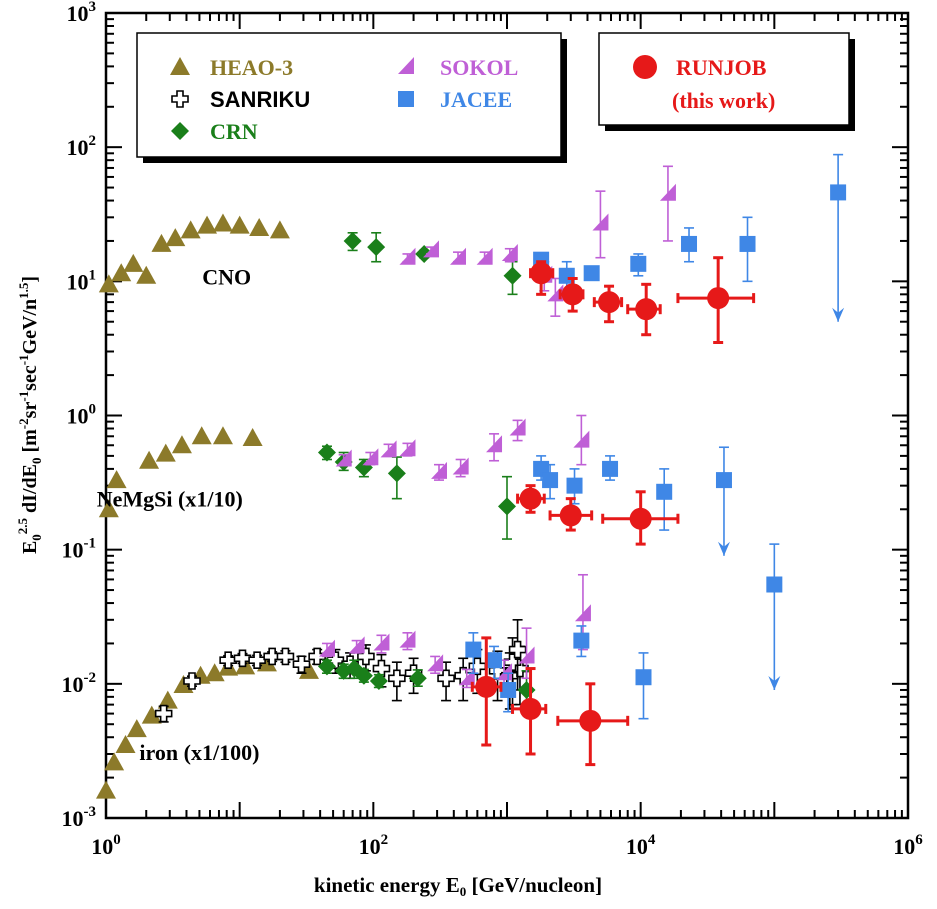  Describe the element at coordinates (79, 549) in the screenshot. I see `y-tick-label: 10⁻¹` at that location.